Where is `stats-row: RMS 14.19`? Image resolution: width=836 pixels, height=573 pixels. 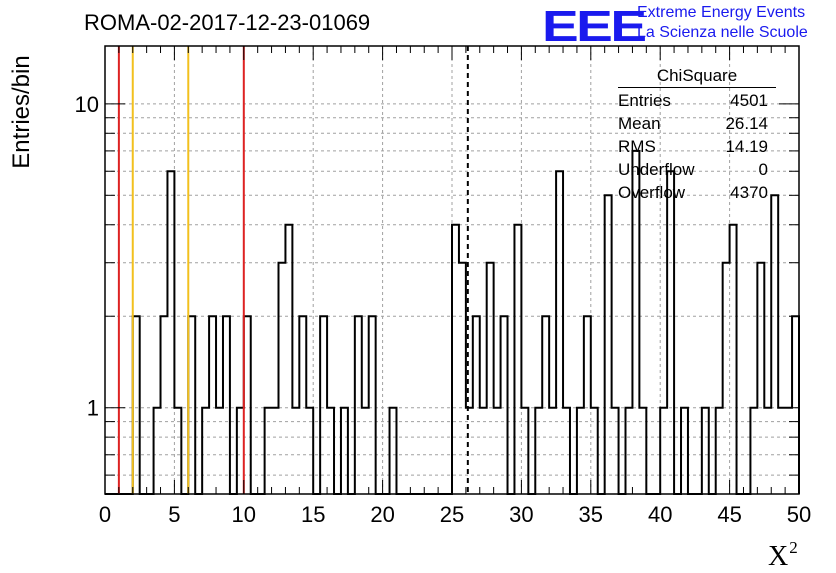
stats-row: RMS 14.19 is located at coordinates (695, 146).